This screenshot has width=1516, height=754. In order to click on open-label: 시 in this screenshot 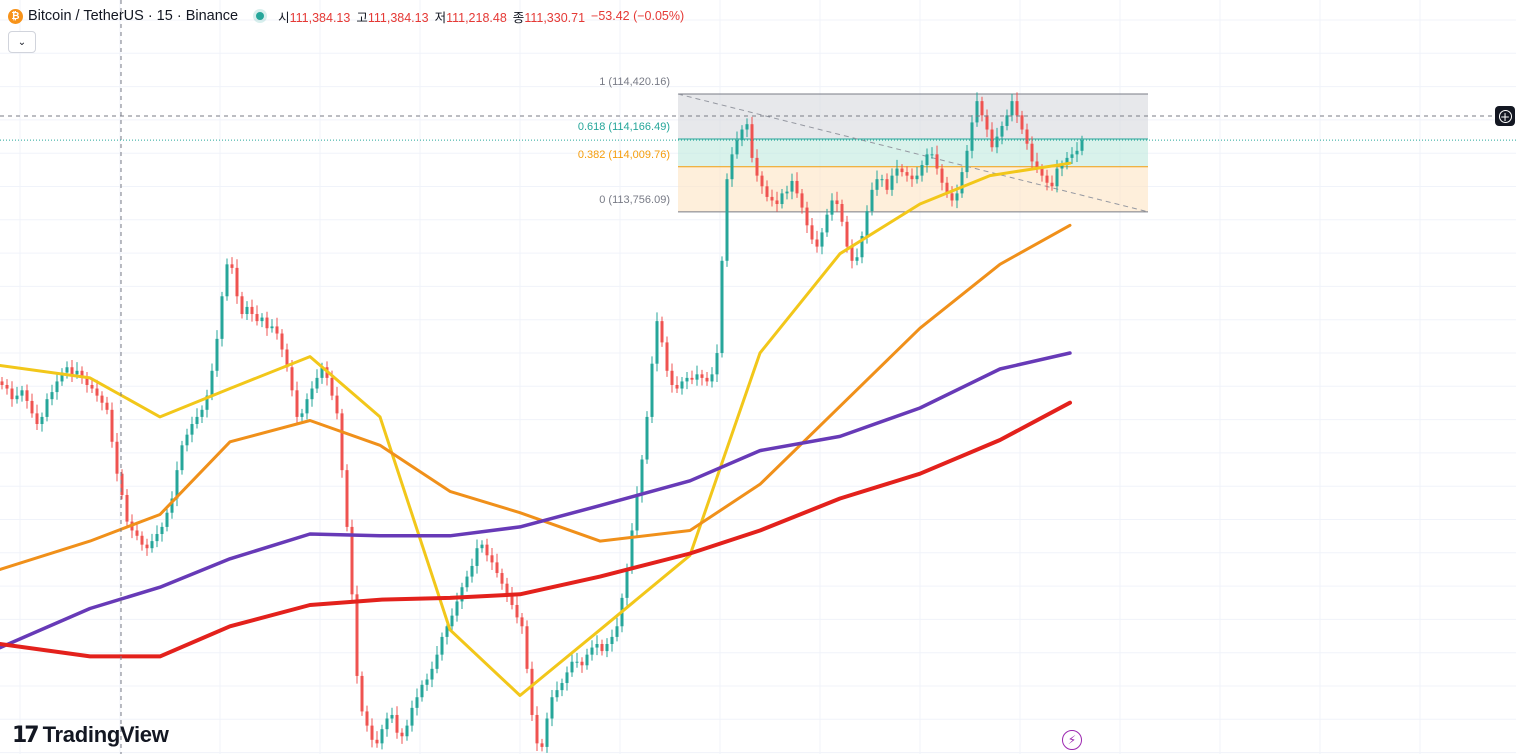, I will do `click(284, 17)`.